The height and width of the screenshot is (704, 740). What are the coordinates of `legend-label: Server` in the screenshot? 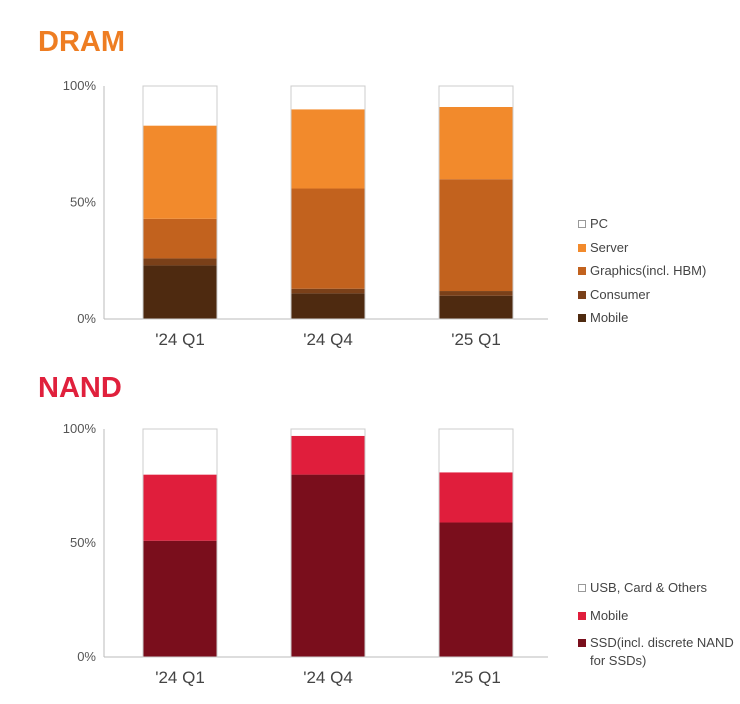 It's located at (609, 247).